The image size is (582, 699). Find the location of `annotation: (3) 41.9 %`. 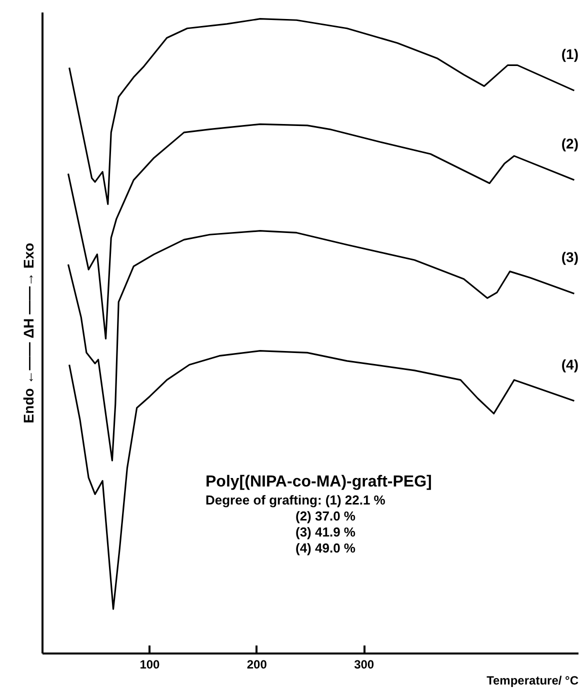

annotation: (3) 41.9 % is located at coordinates (326, 532).